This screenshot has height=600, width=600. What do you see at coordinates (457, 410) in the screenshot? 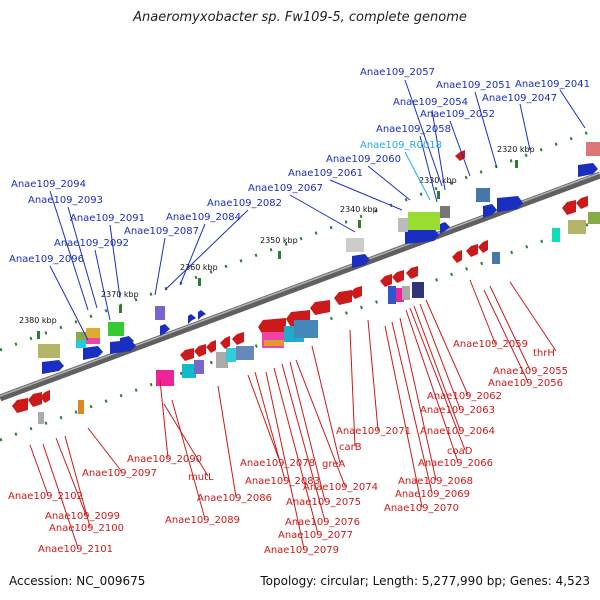
I see `reverse-gene-label: Anae109_2063` at bounding box center [457, 410].